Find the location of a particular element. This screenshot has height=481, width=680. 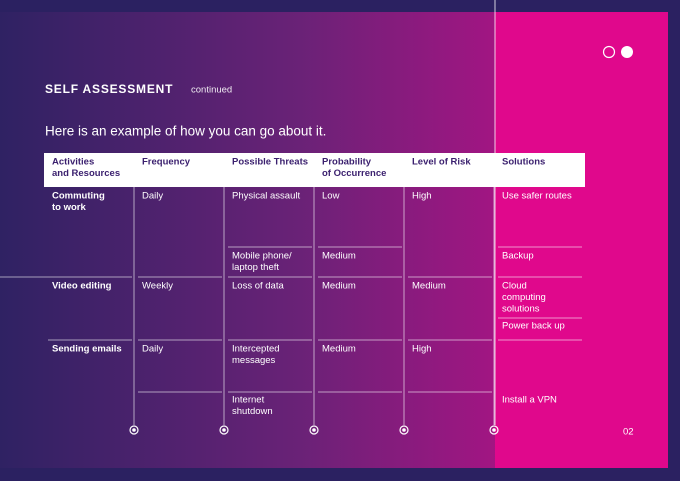

table-cell: laptop theft is located at coordinates (255, 267).